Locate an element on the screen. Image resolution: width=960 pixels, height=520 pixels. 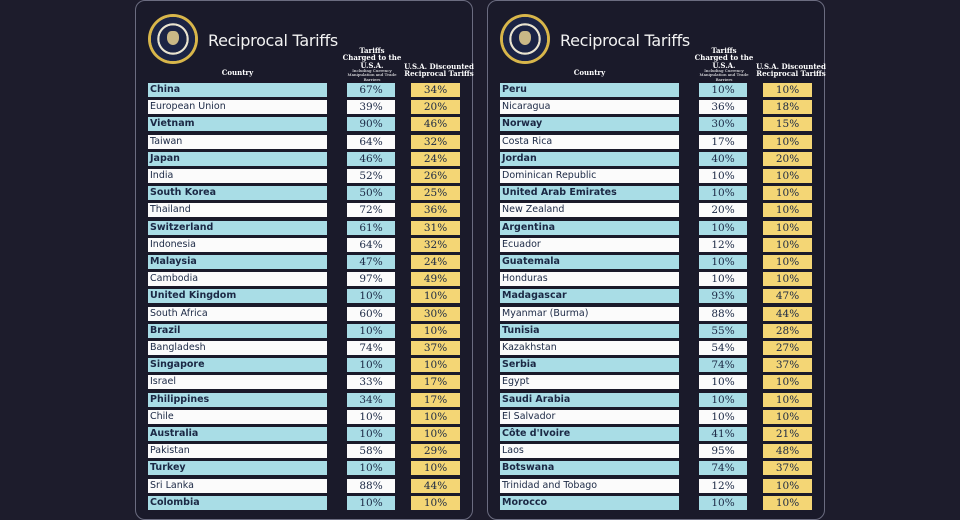
tariff-charged-cell: 55% is located at coordinates (723, 330).